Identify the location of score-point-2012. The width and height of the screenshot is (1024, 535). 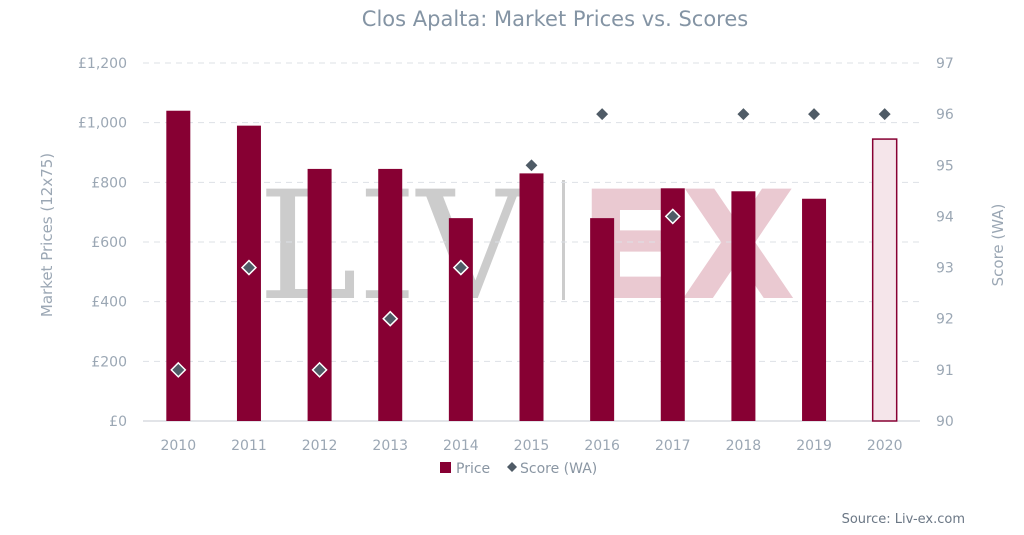
(319, 369).